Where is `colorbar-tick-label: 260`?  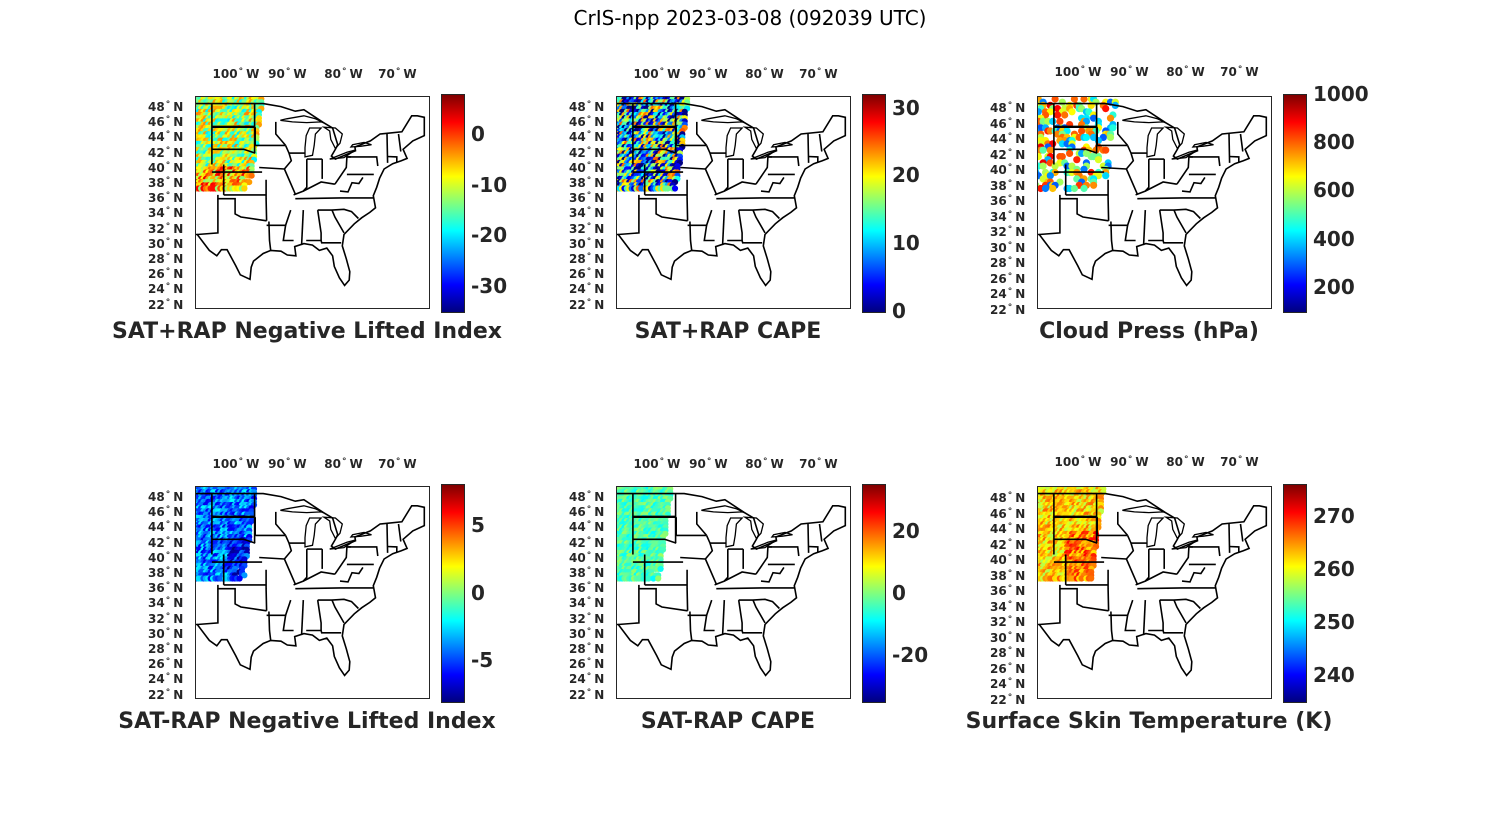
colorbar-tick-label: 260 is located at coordinates (1334, 568).